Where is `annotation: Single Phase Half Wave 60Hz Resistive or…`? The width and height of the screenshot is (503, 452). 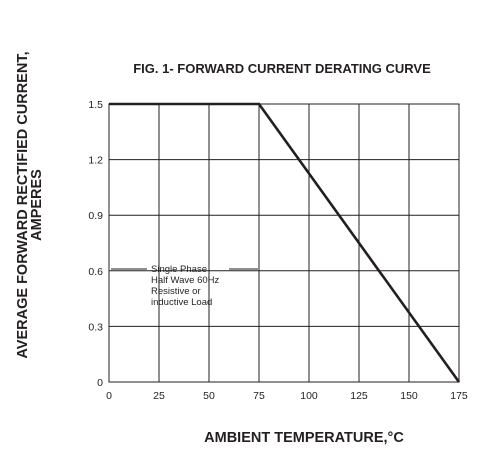
annotation: Single Phase Half Wave 60Hz Resistive or… is located at coordinates (184, 286).